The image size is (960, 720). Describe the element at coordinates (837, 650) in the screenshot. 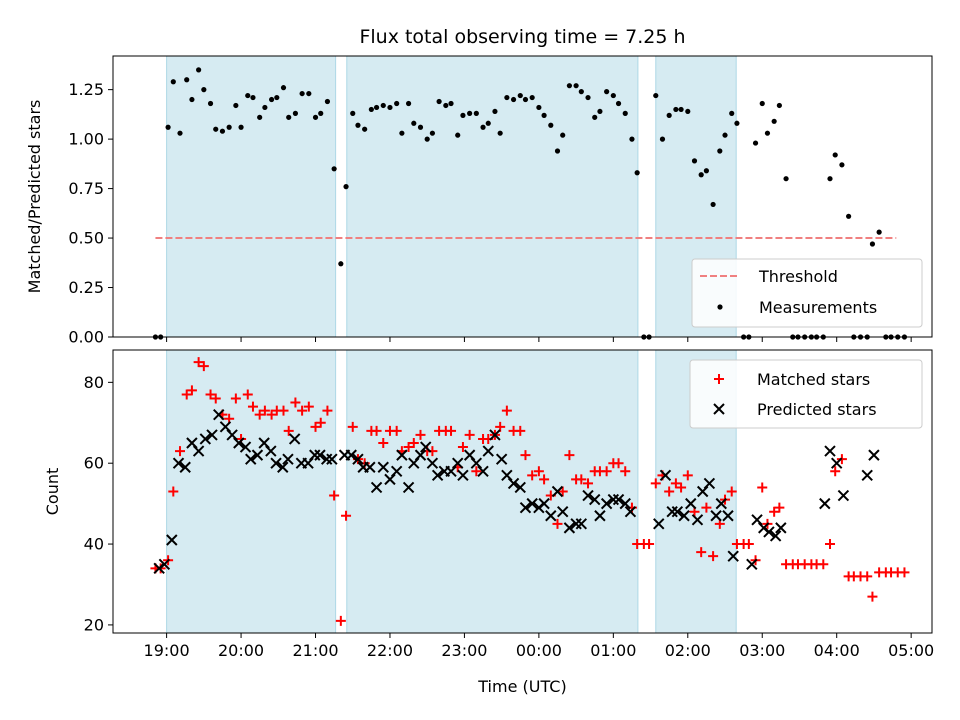

I see `x-tick-label: 04:00` at that location.